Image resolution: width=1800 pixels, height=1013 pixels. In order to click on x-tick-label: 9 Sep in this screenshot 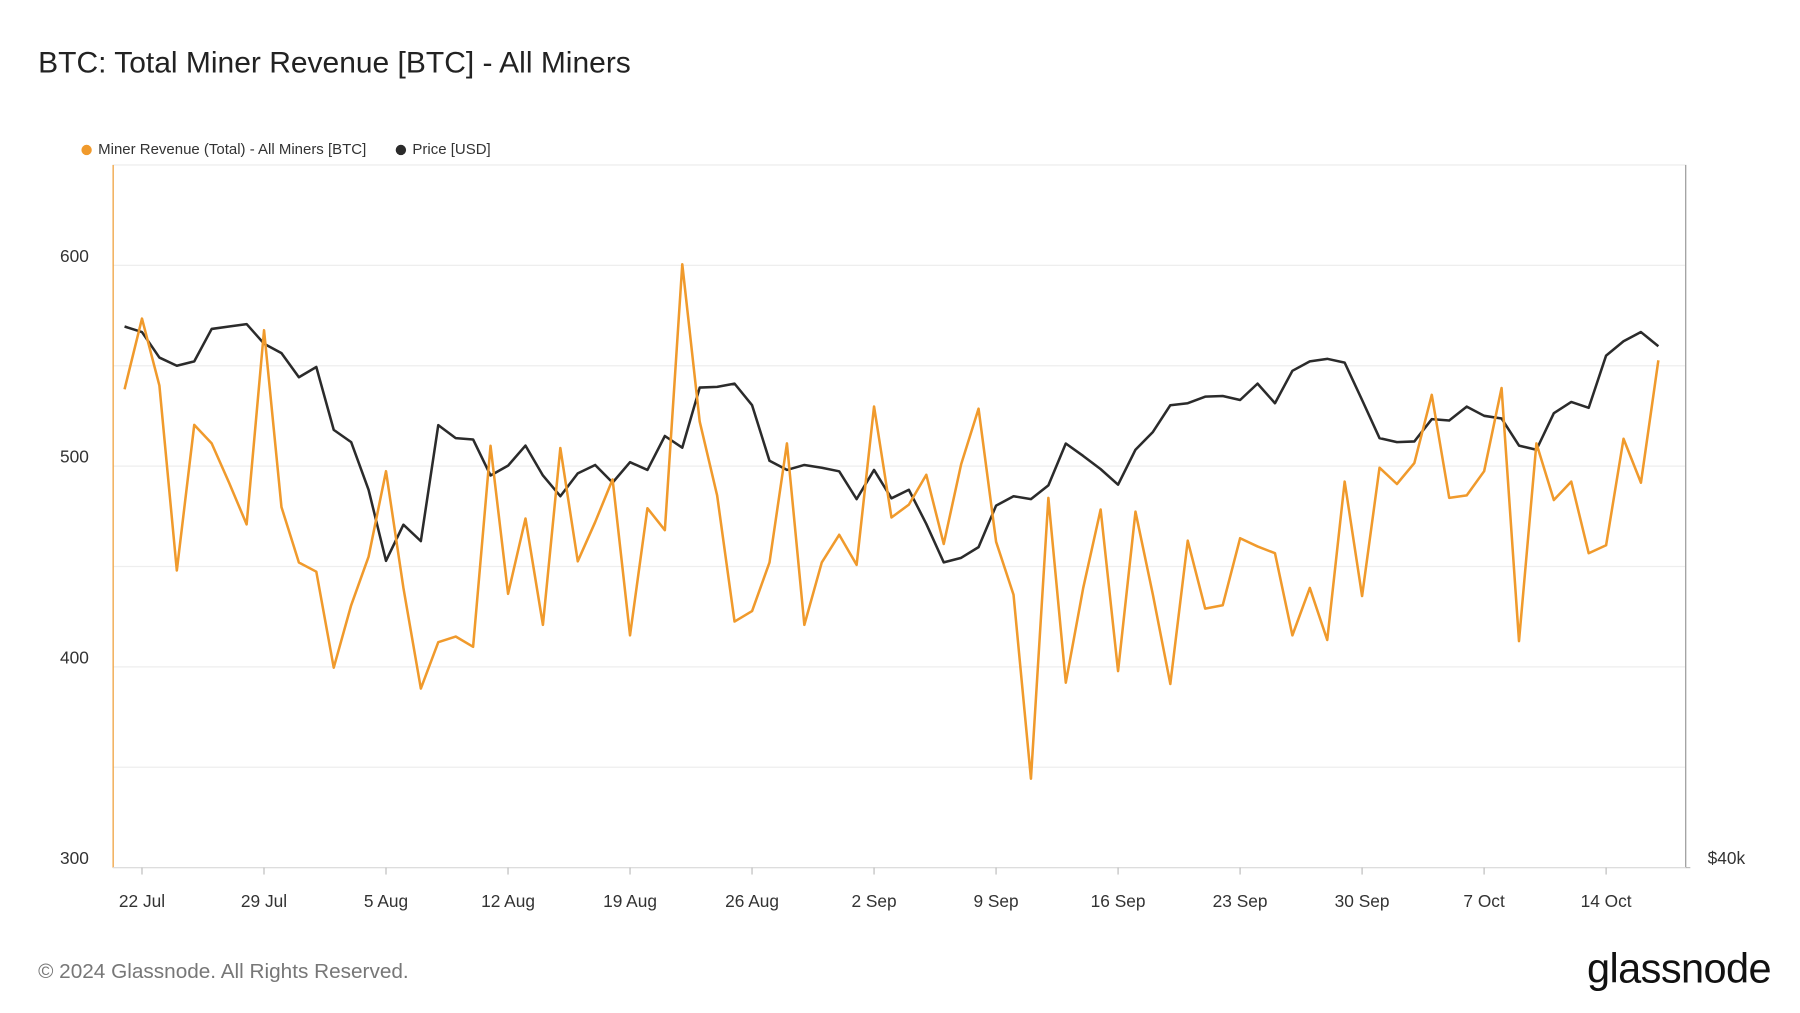, I will do `click(995, 901)`.